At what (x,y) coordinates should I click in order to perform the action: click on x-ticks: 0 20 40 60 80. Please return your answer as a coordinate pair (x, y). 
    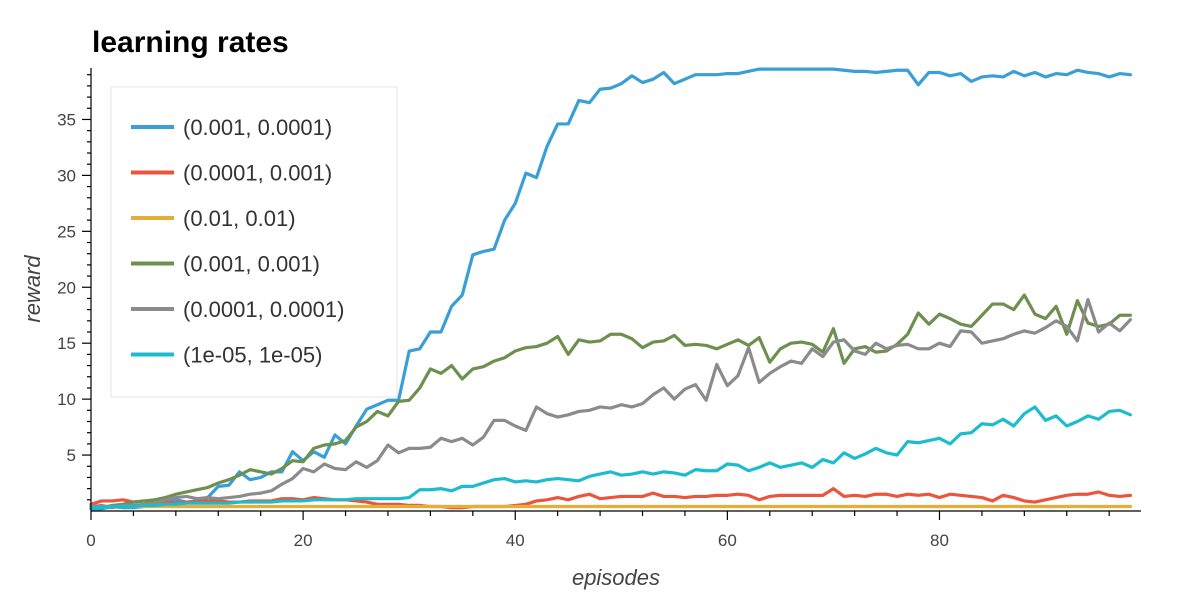
    Looking at the image, I should click on (517, 530).